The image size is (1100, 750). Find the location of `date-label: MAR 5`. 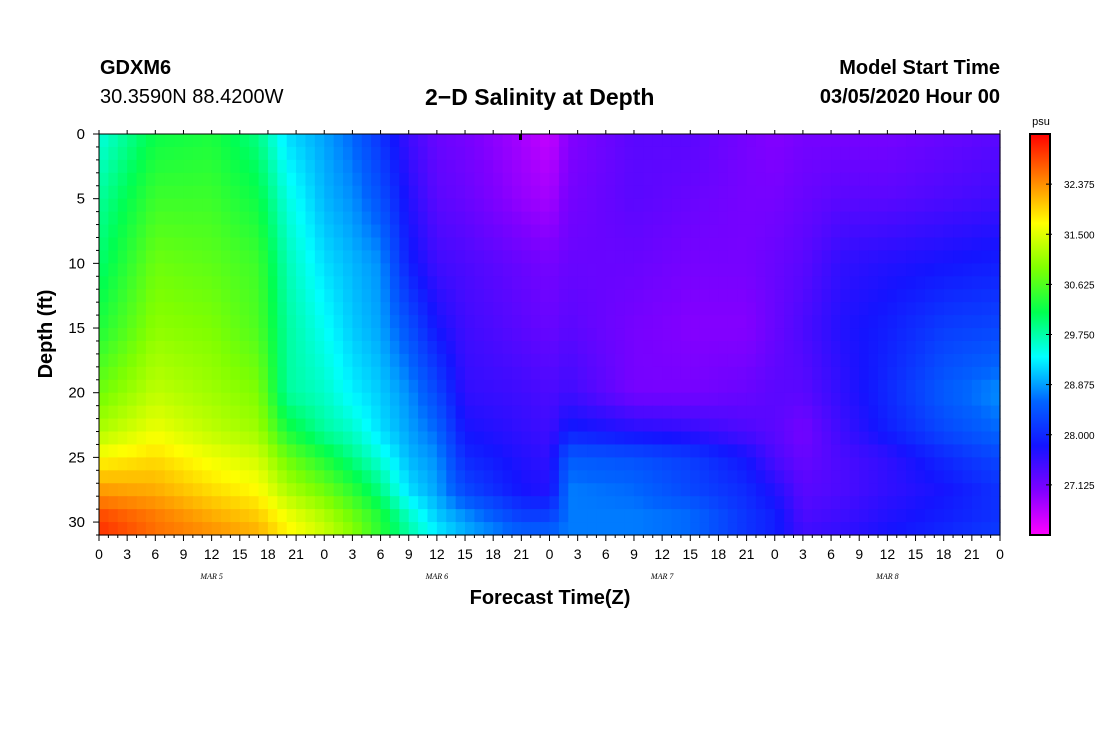

date-label: MAR 5 is located at coordinates (210, 576).